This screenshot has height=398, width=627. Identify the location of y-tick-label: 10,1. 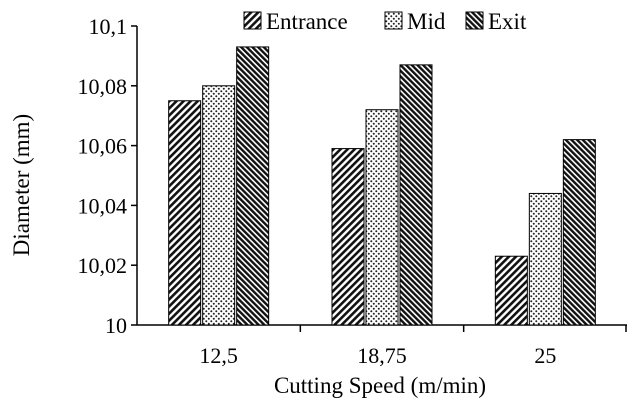
(108, 26).